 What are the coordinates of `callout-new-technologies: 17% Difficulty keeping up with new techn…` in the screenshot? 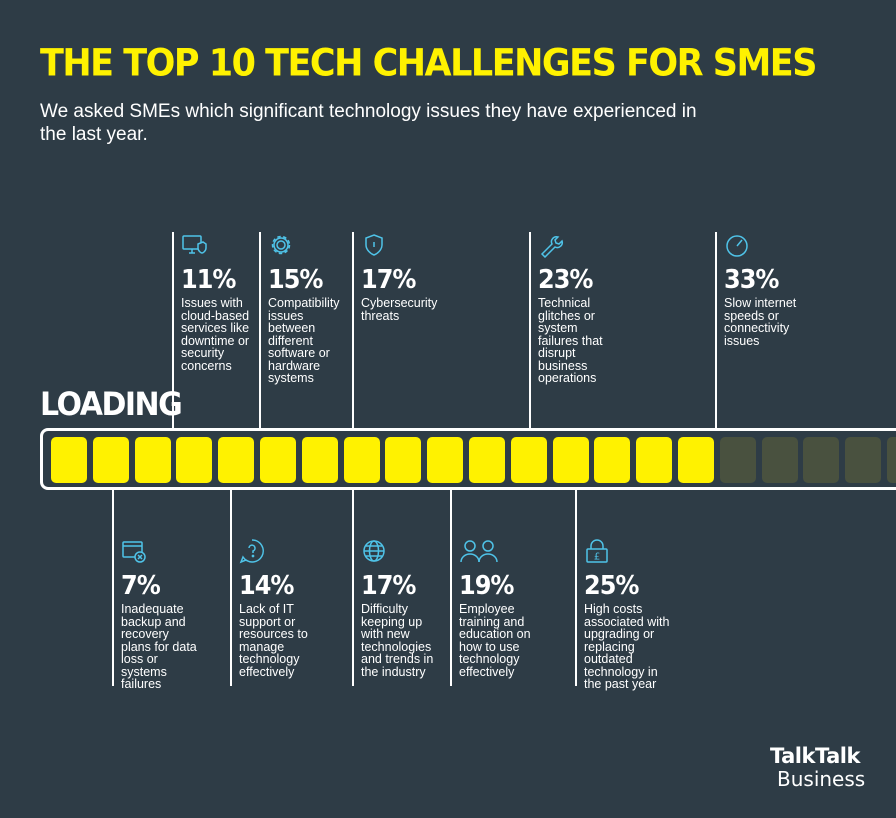 It's located at (398, 588).